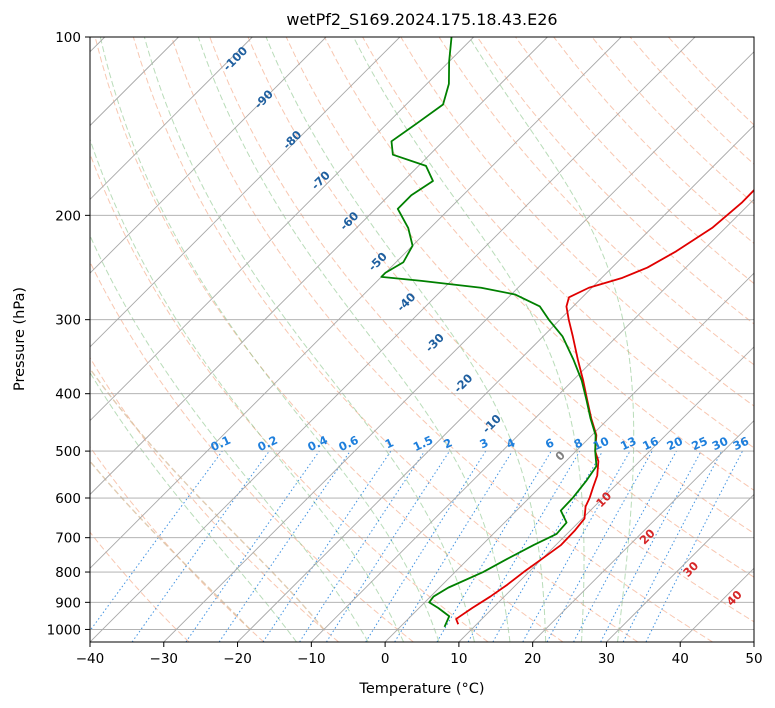 This screenshot has height=708, width=775. I want to click on y-tick-label: 500, so click(68, 452).